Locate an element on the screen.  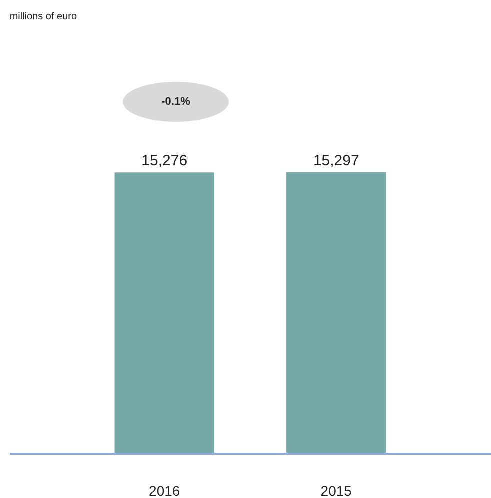
data-label: 15,297 is located at coordinates (336, 161).